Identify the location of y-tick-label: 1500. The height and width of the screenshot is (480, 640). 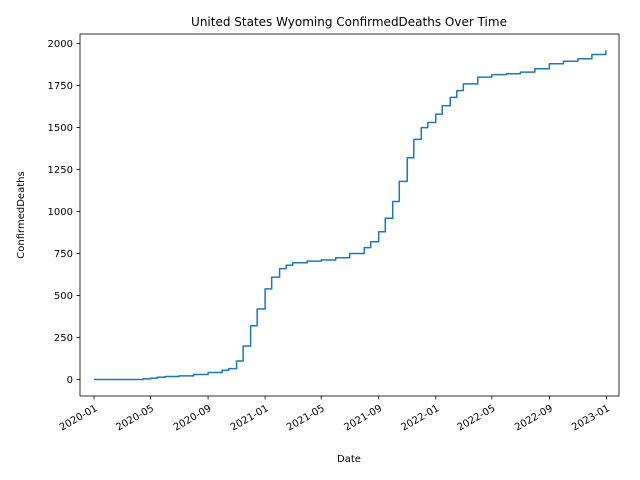
(60, 128).